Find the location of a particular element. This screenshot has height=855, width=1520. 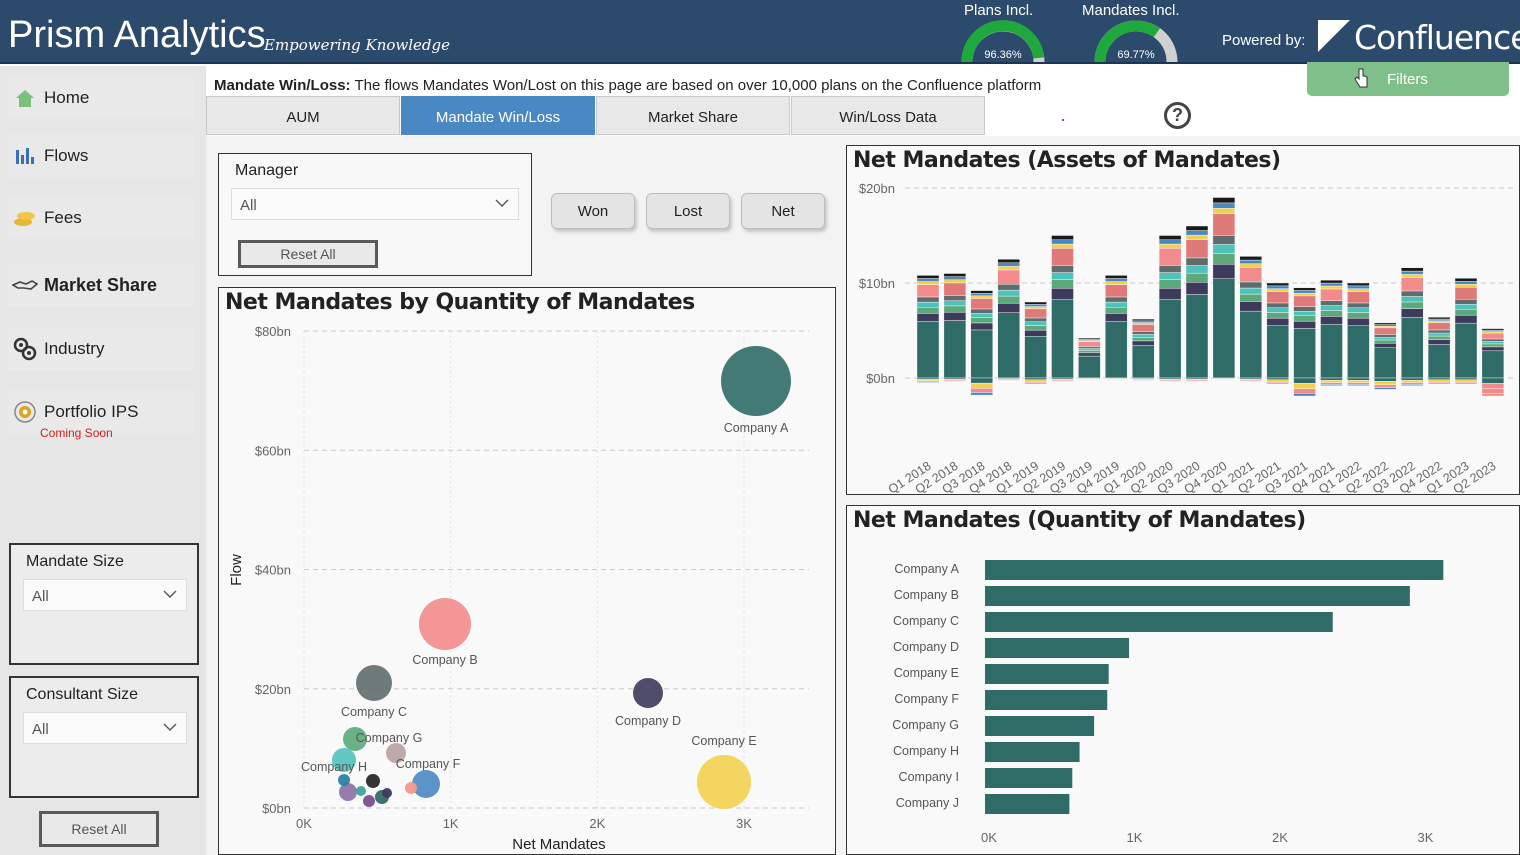

point-label: Company E is located at coordinates (723, 741).